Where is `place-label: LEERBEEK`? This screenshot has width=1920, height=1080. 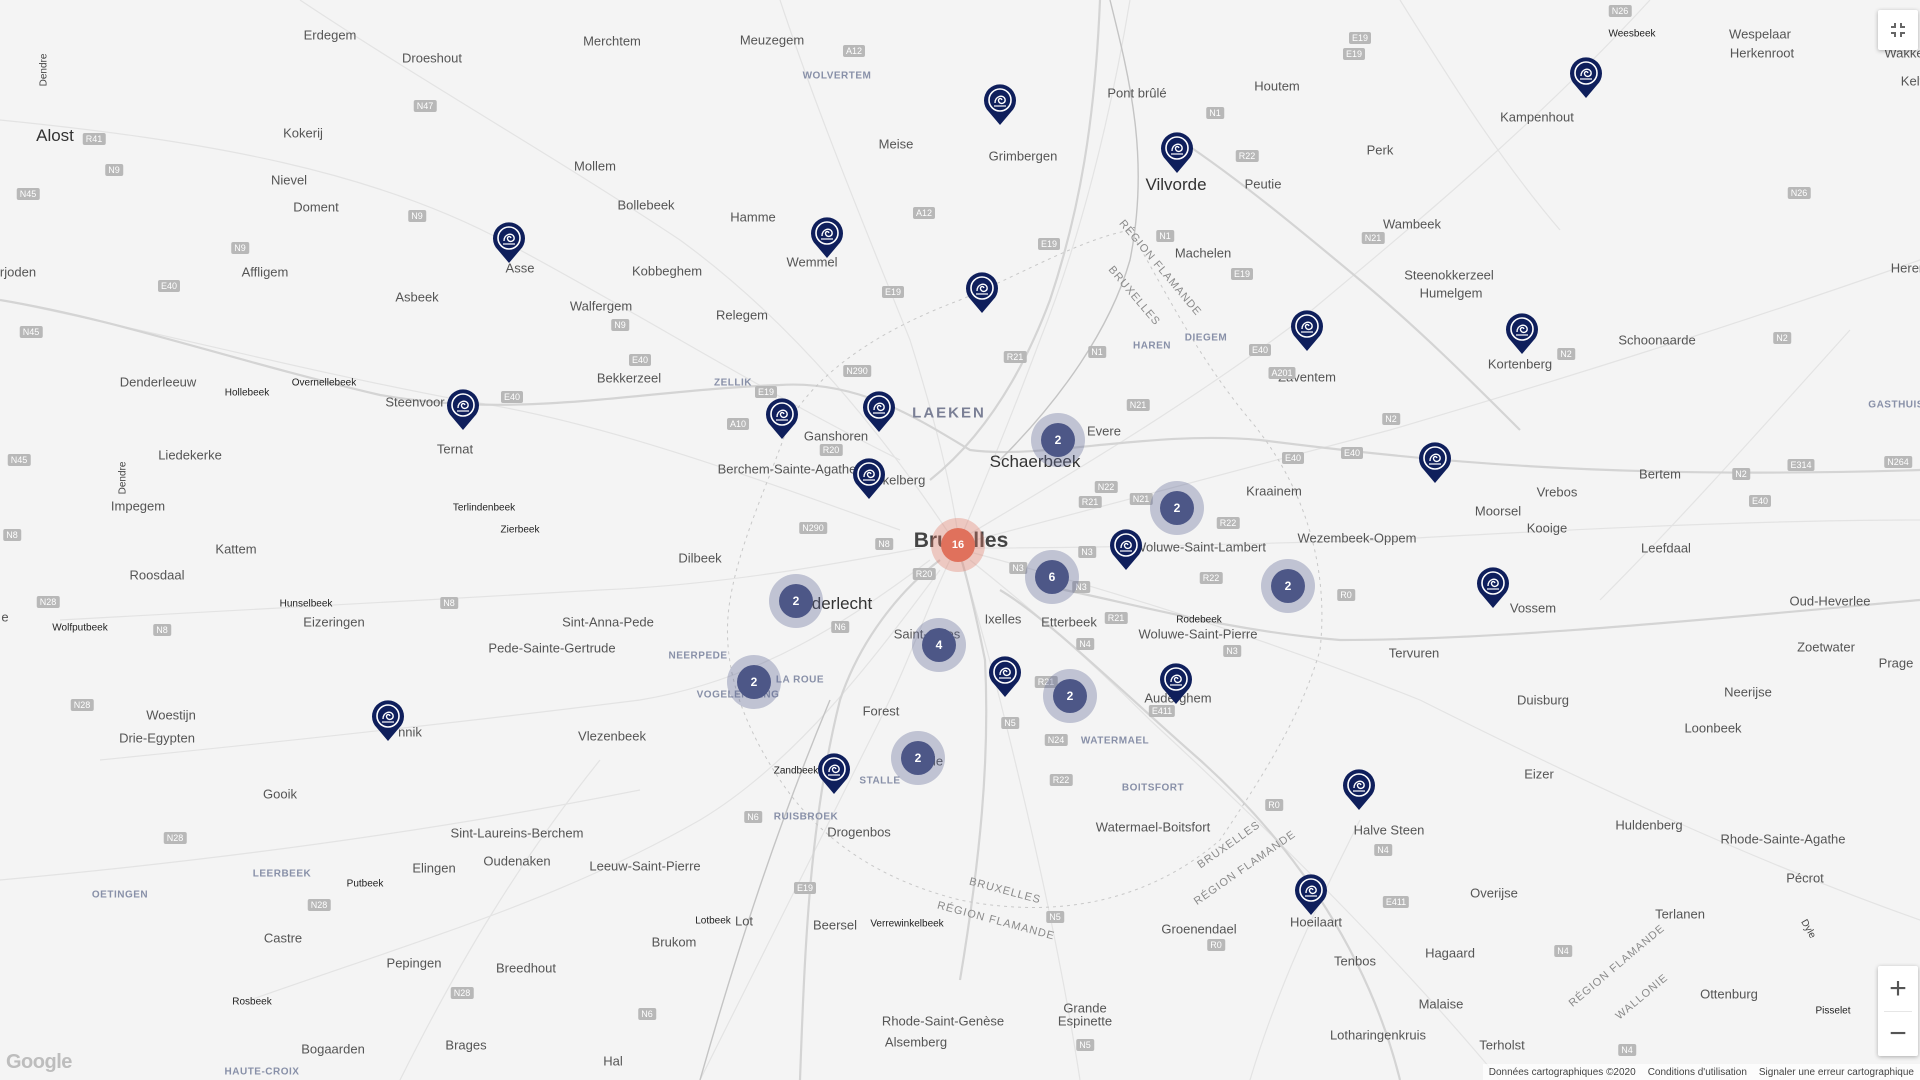
place-label: LEERBEEK is located at coordinates (282, 874).